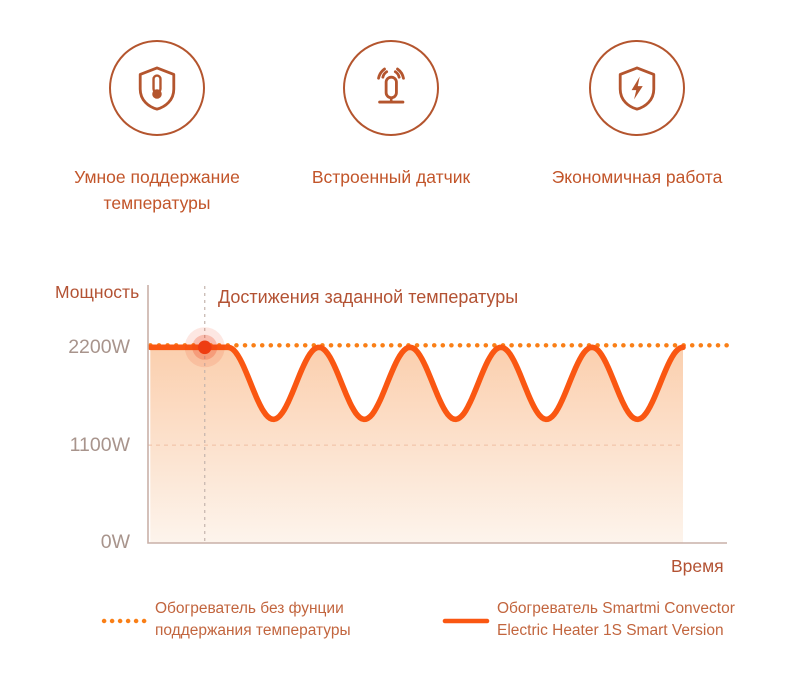 Image resolution: width=796 pixels, height=700 pixels. I want to click on feature-smart-temperature: Умное поддержание температуры, so click(157, 128).